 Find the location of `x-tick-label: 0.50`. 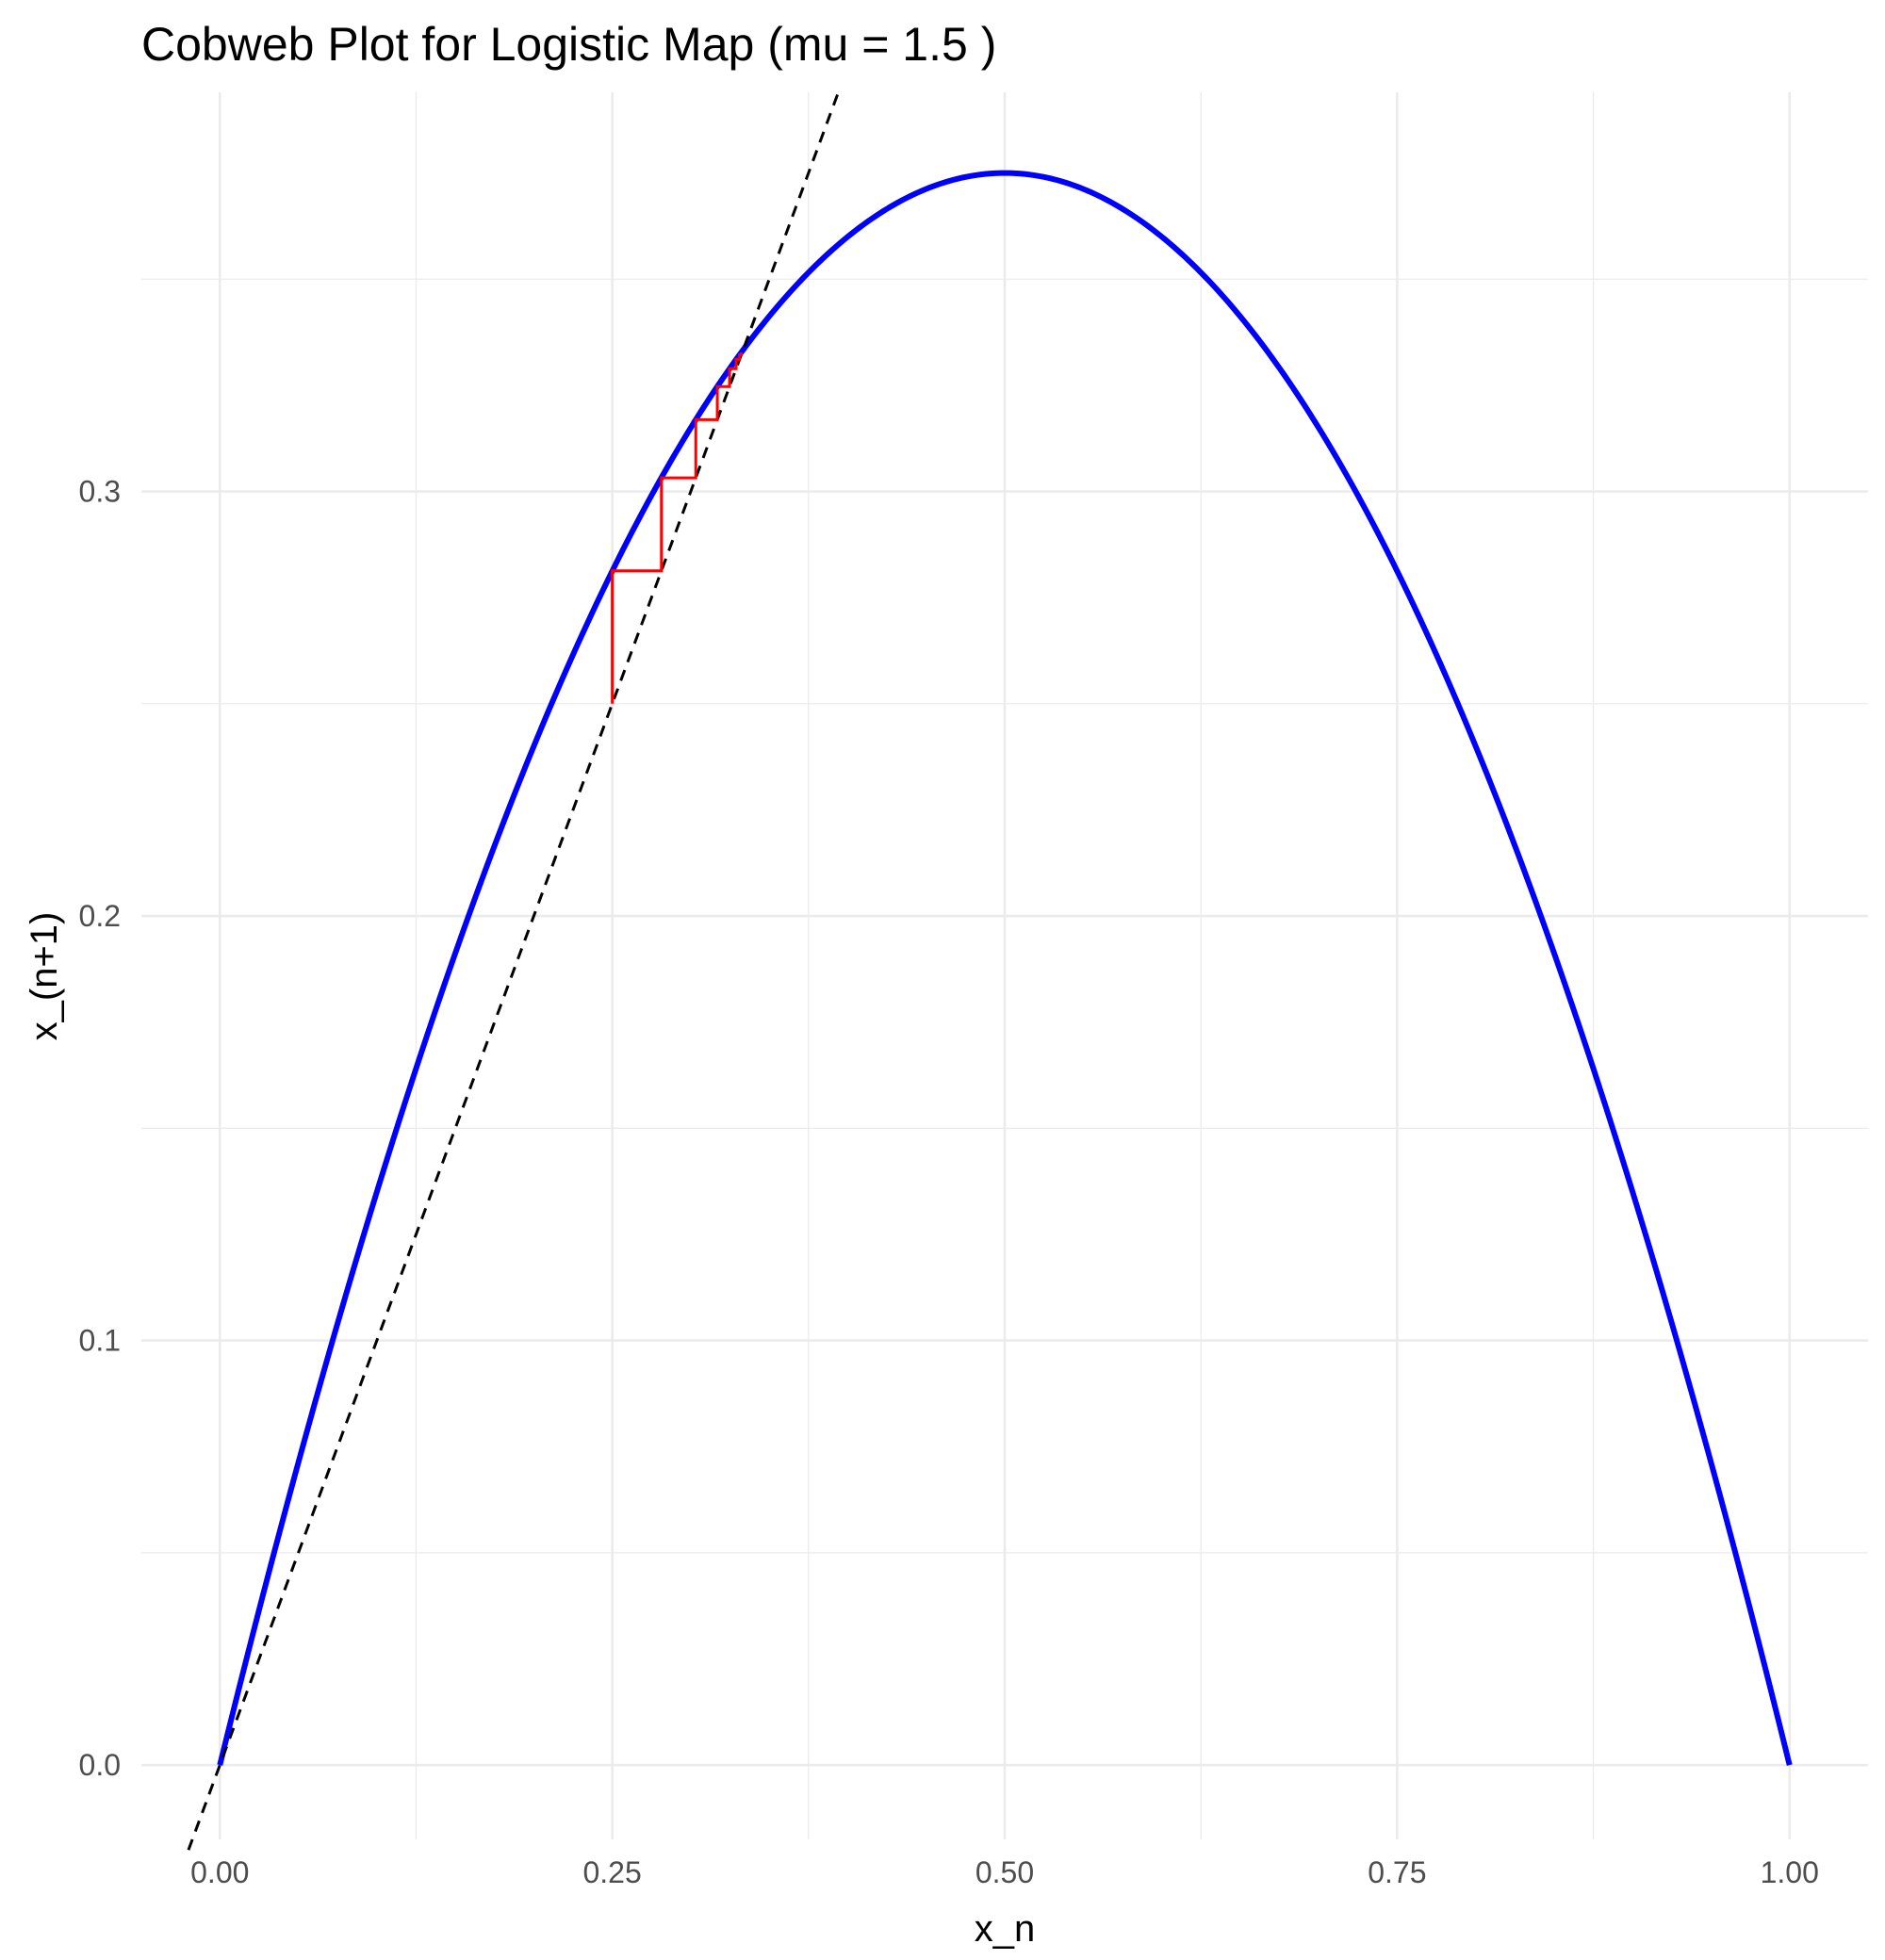

x-tick-label: 0.50 is located at coordinates (1005, 1872).